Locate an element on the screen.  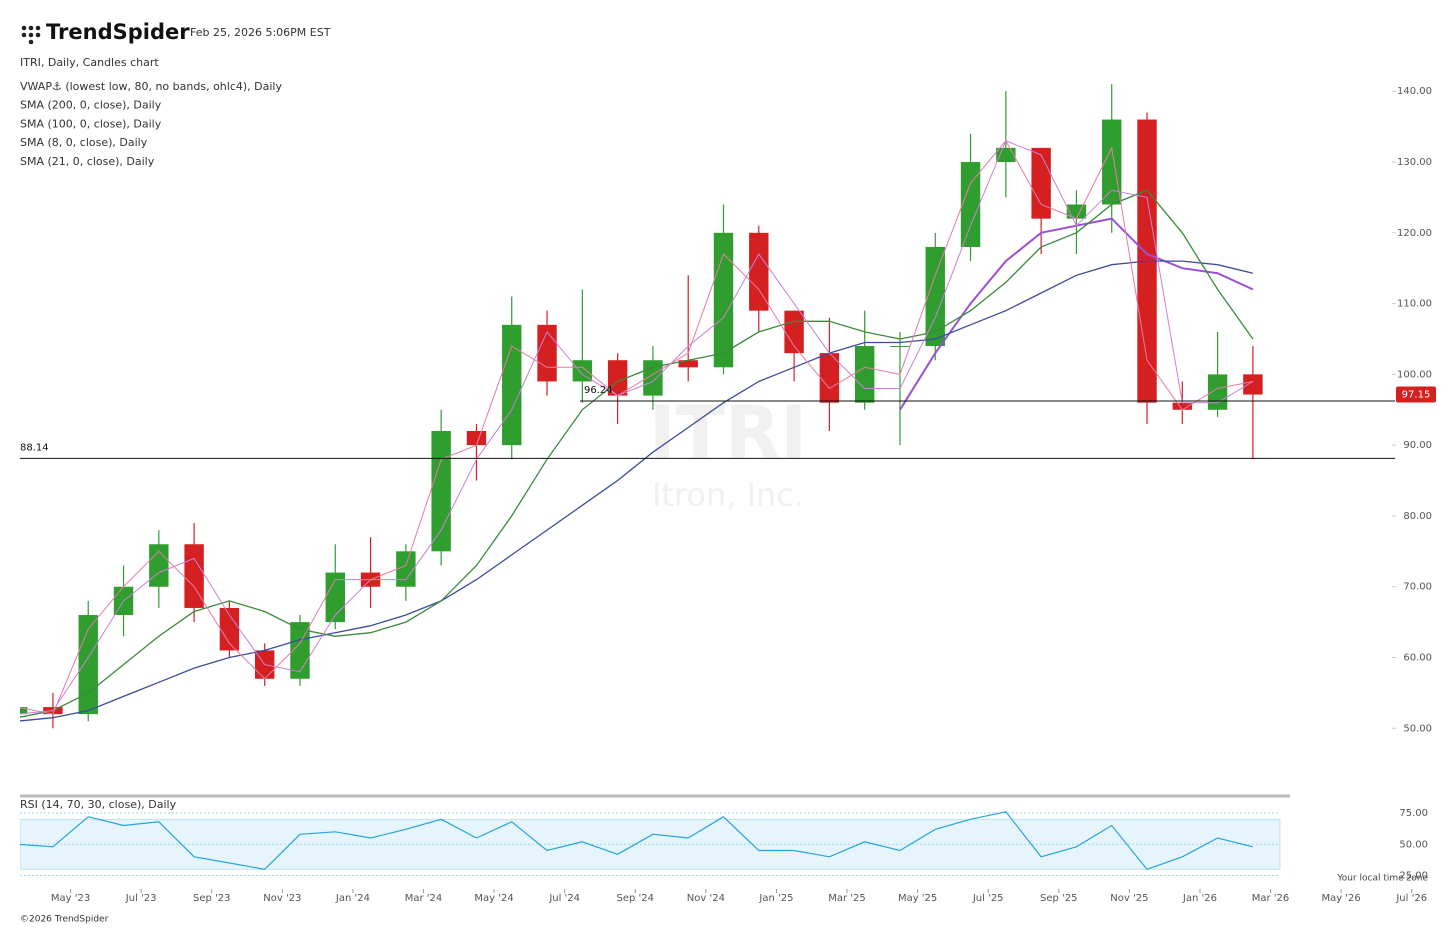
watermark-subtitle: Itron, Inc. is located at coordinates (728, 495).